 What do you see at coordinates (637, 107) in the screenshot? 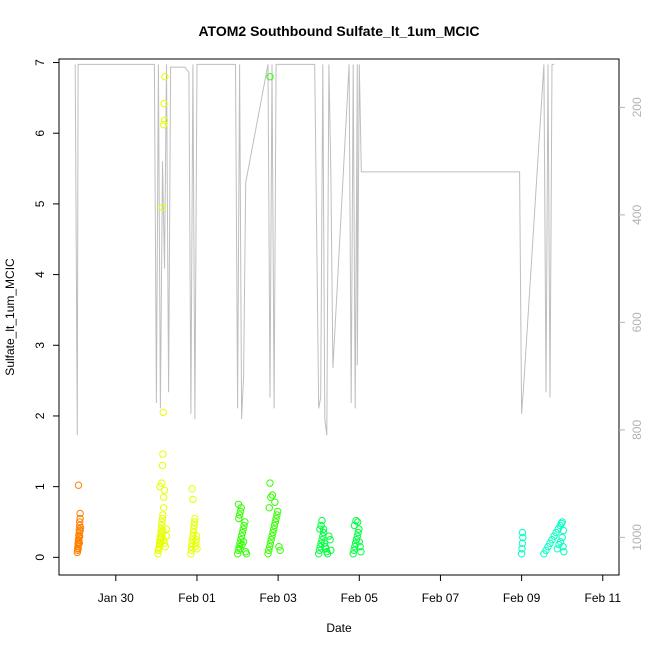
I see `y2-tick-label: 200` at bounding box center [637, 107].